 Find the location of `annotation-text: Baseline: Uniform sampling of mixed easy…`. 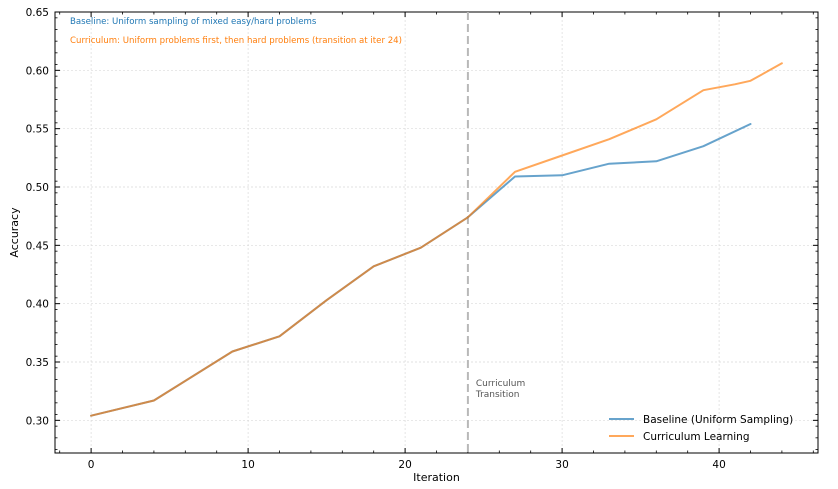

annotation-text: Baseline: Uniform sampling of mixed easy… is located at coordinates (193, 22).